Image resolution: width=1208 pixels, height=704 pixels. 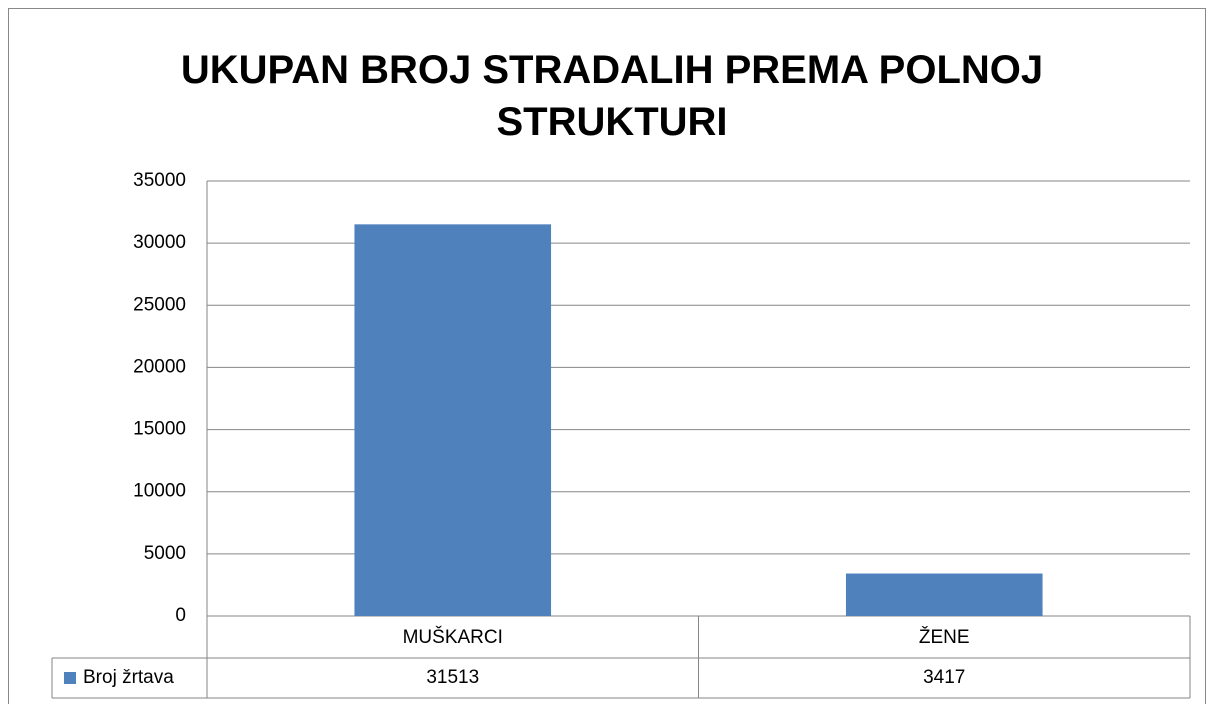 I want to click on x-tick-label: ŽENE, so click(x=944, y=637).